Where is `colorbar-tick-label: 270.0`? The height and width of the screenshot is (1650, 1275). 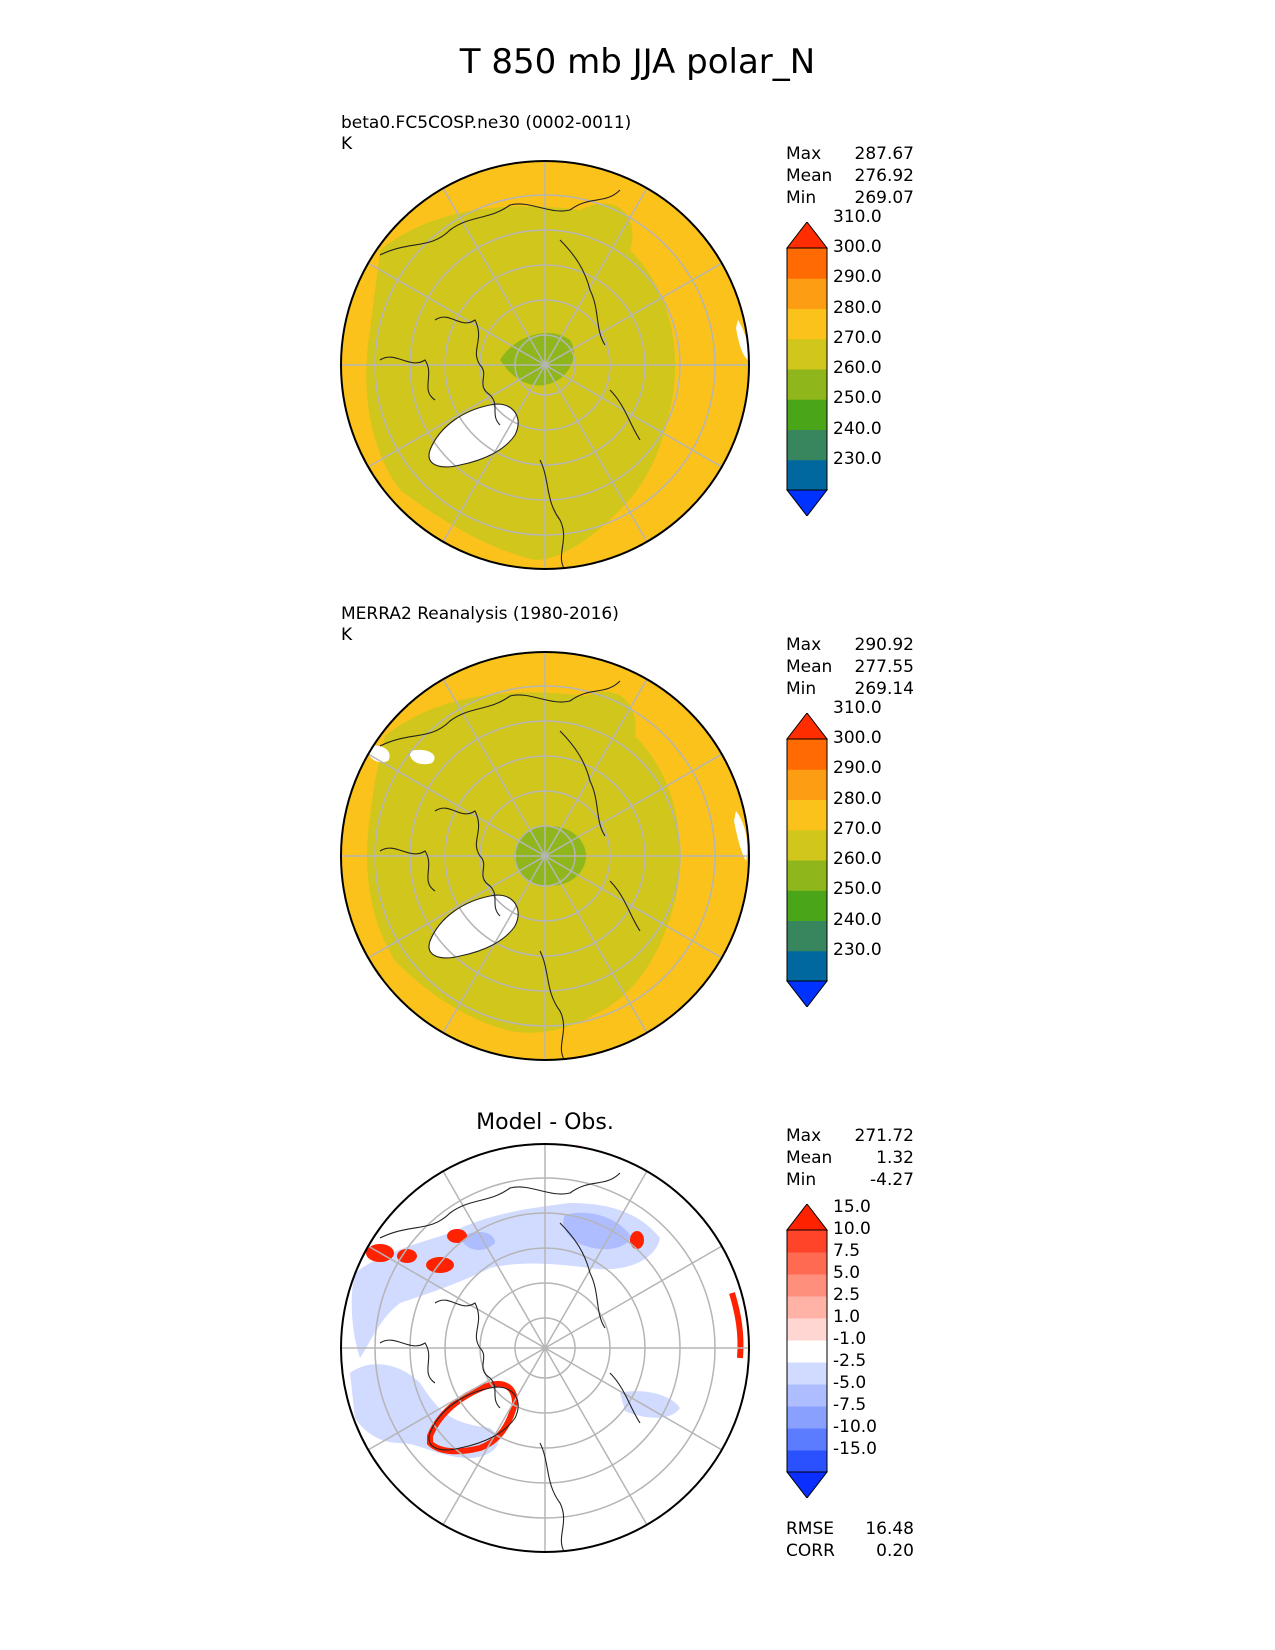
colorbar-tick-label: 270.0 is located at coordinates (857, 828).